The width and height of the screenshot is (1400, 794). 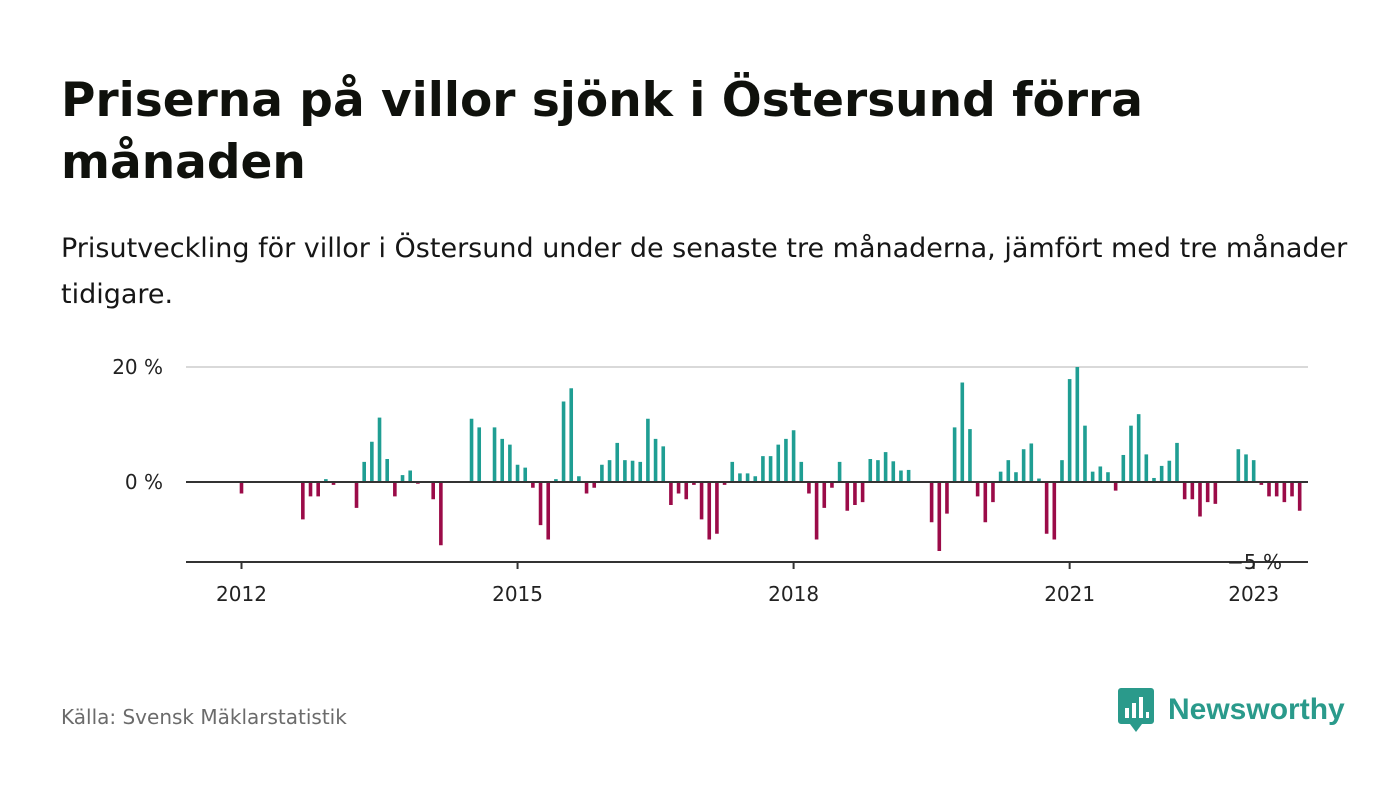 I want to click on x-tick-label: 2021, so click(x=1069, y=594).